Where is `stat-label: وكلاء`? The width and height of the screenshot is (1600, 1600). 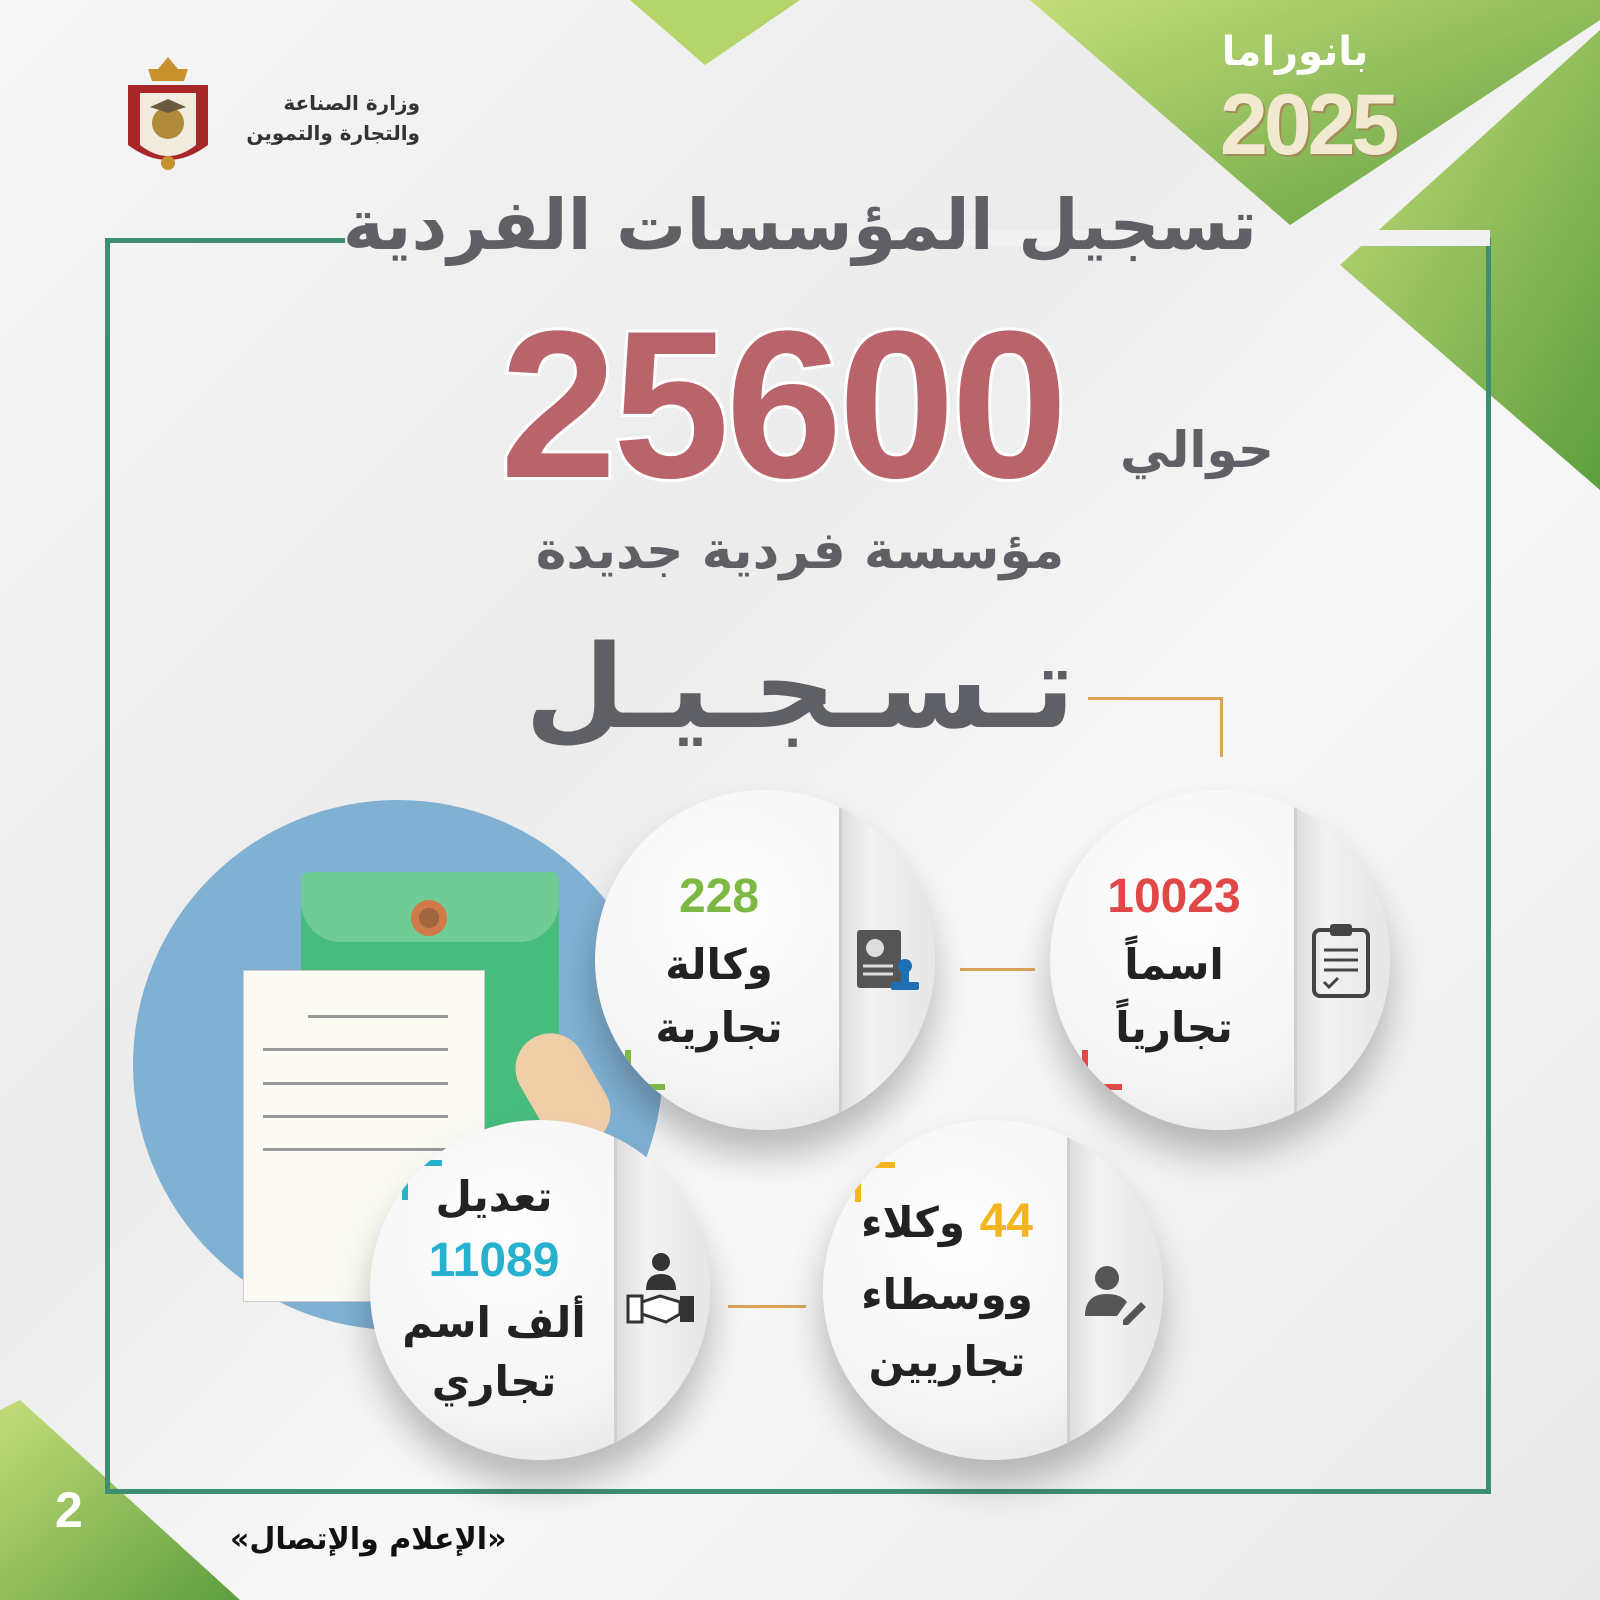 stat-label: وكلاء is located at coordinates (913, 1223).